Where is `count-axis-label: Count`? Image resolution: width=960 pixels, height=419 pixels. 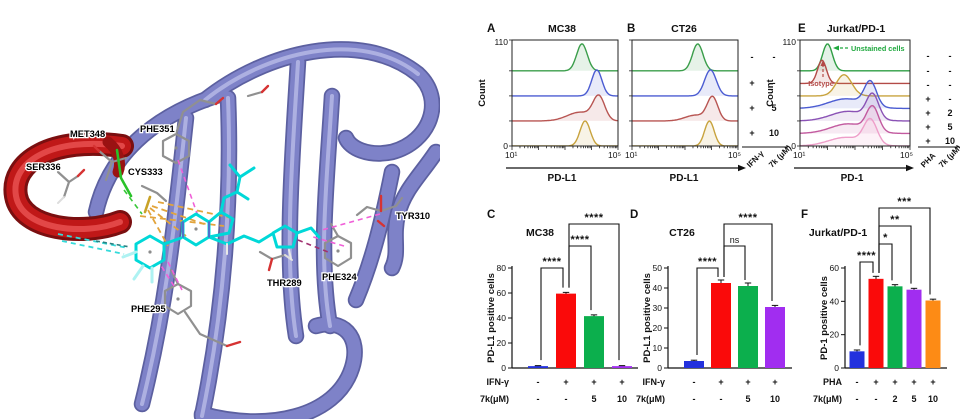 count-axis-label: Count is located at coordinates (482, 92).